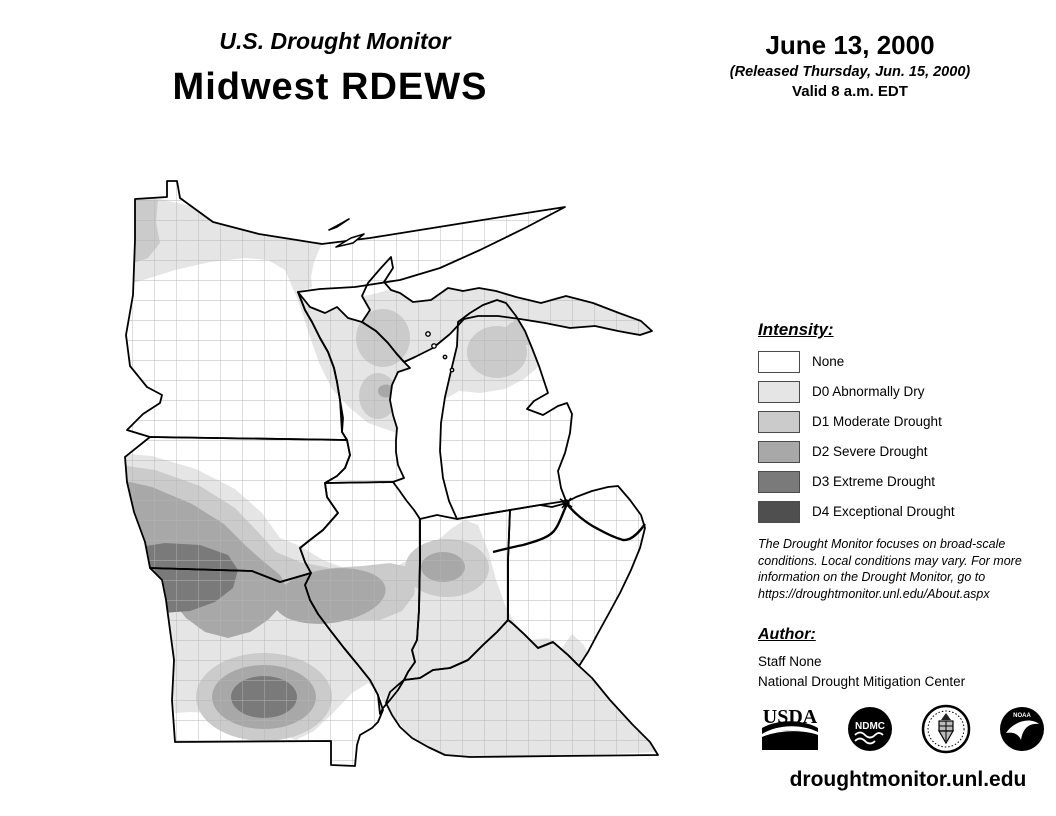 This screenshot has height=816, width=1056. What do you see at coordinates (908, 779) in the screenshot?
I see `site-url: droughtmonitor.unl.edu` at bounding box center [908, 779].